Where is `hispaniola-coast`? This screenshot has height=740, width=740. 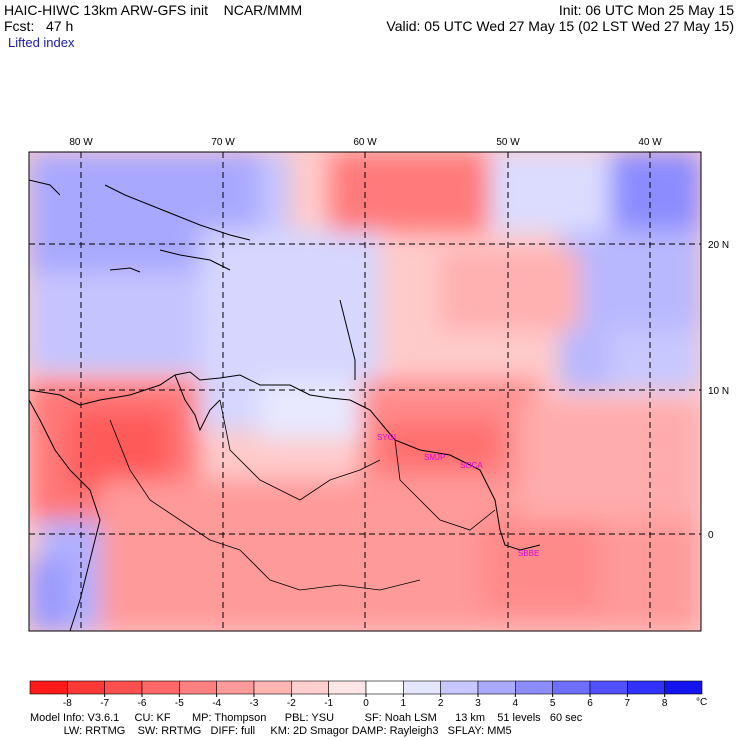
hispaniola-coast is located at coordinates (195, 260).